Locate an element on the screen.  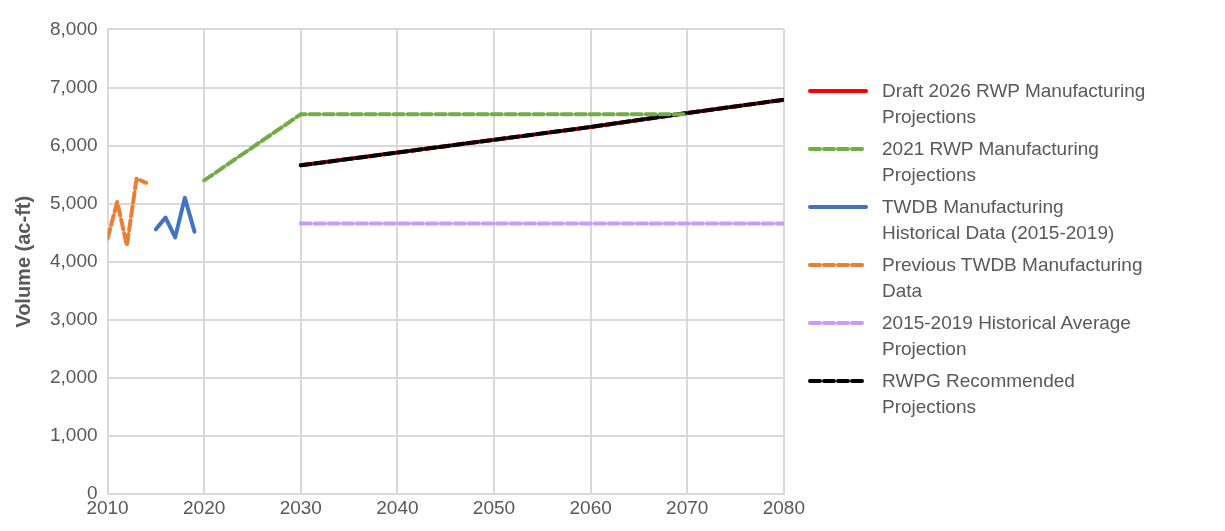
y-tick-label: 7,000 is located at coordinates (74, 86).